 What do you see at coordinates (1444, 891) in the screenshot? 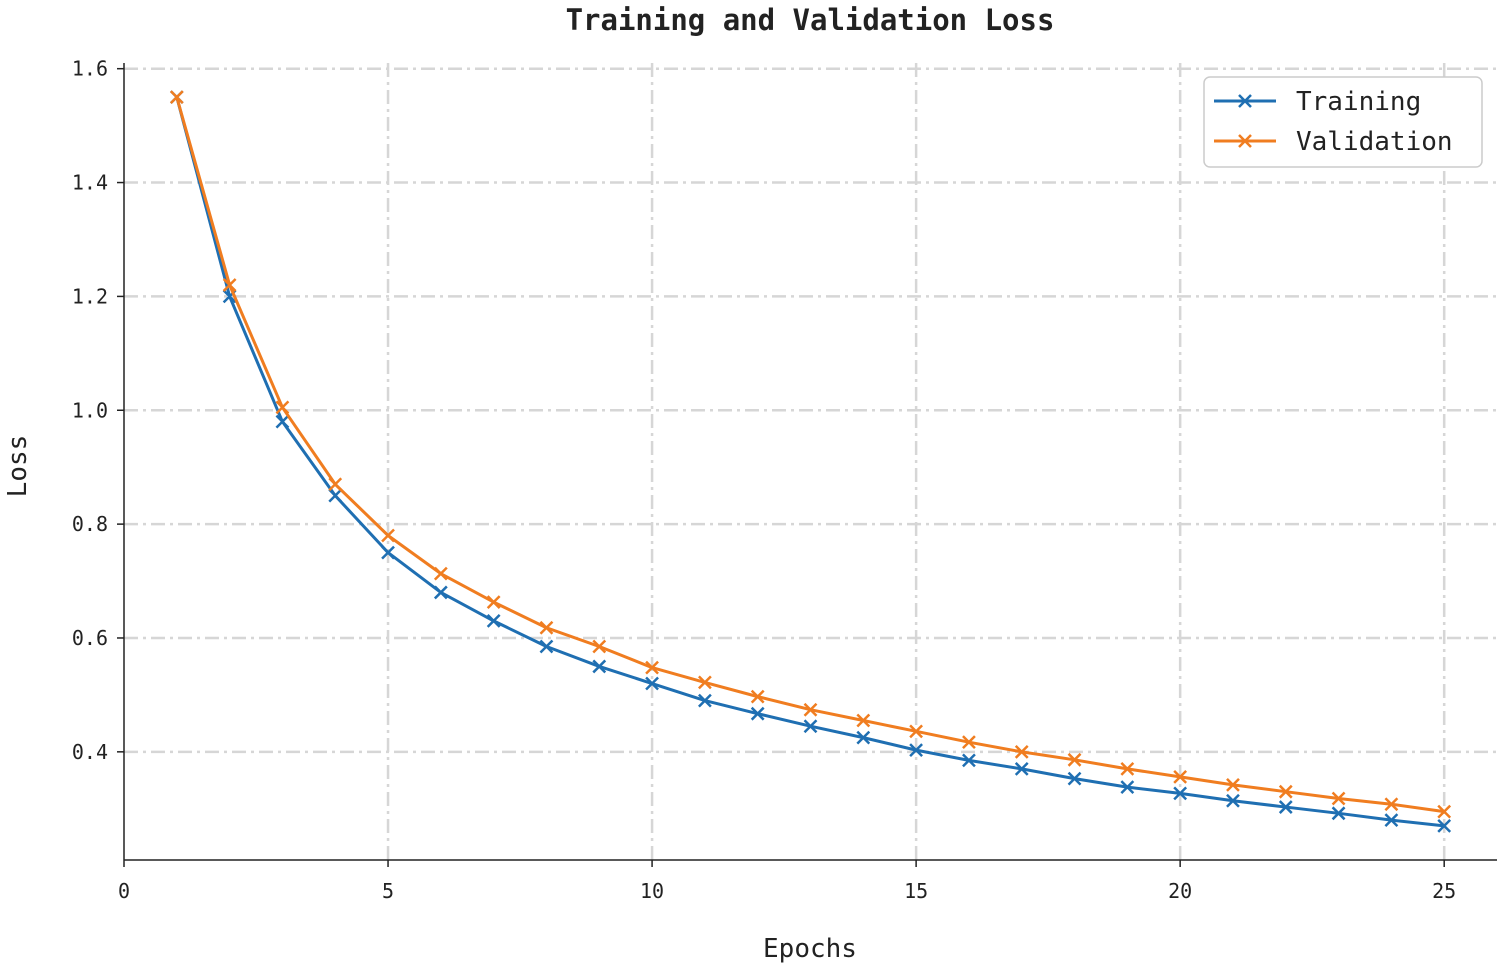
I see `x-tick-label: 25` at bounding box center [1444, 891].